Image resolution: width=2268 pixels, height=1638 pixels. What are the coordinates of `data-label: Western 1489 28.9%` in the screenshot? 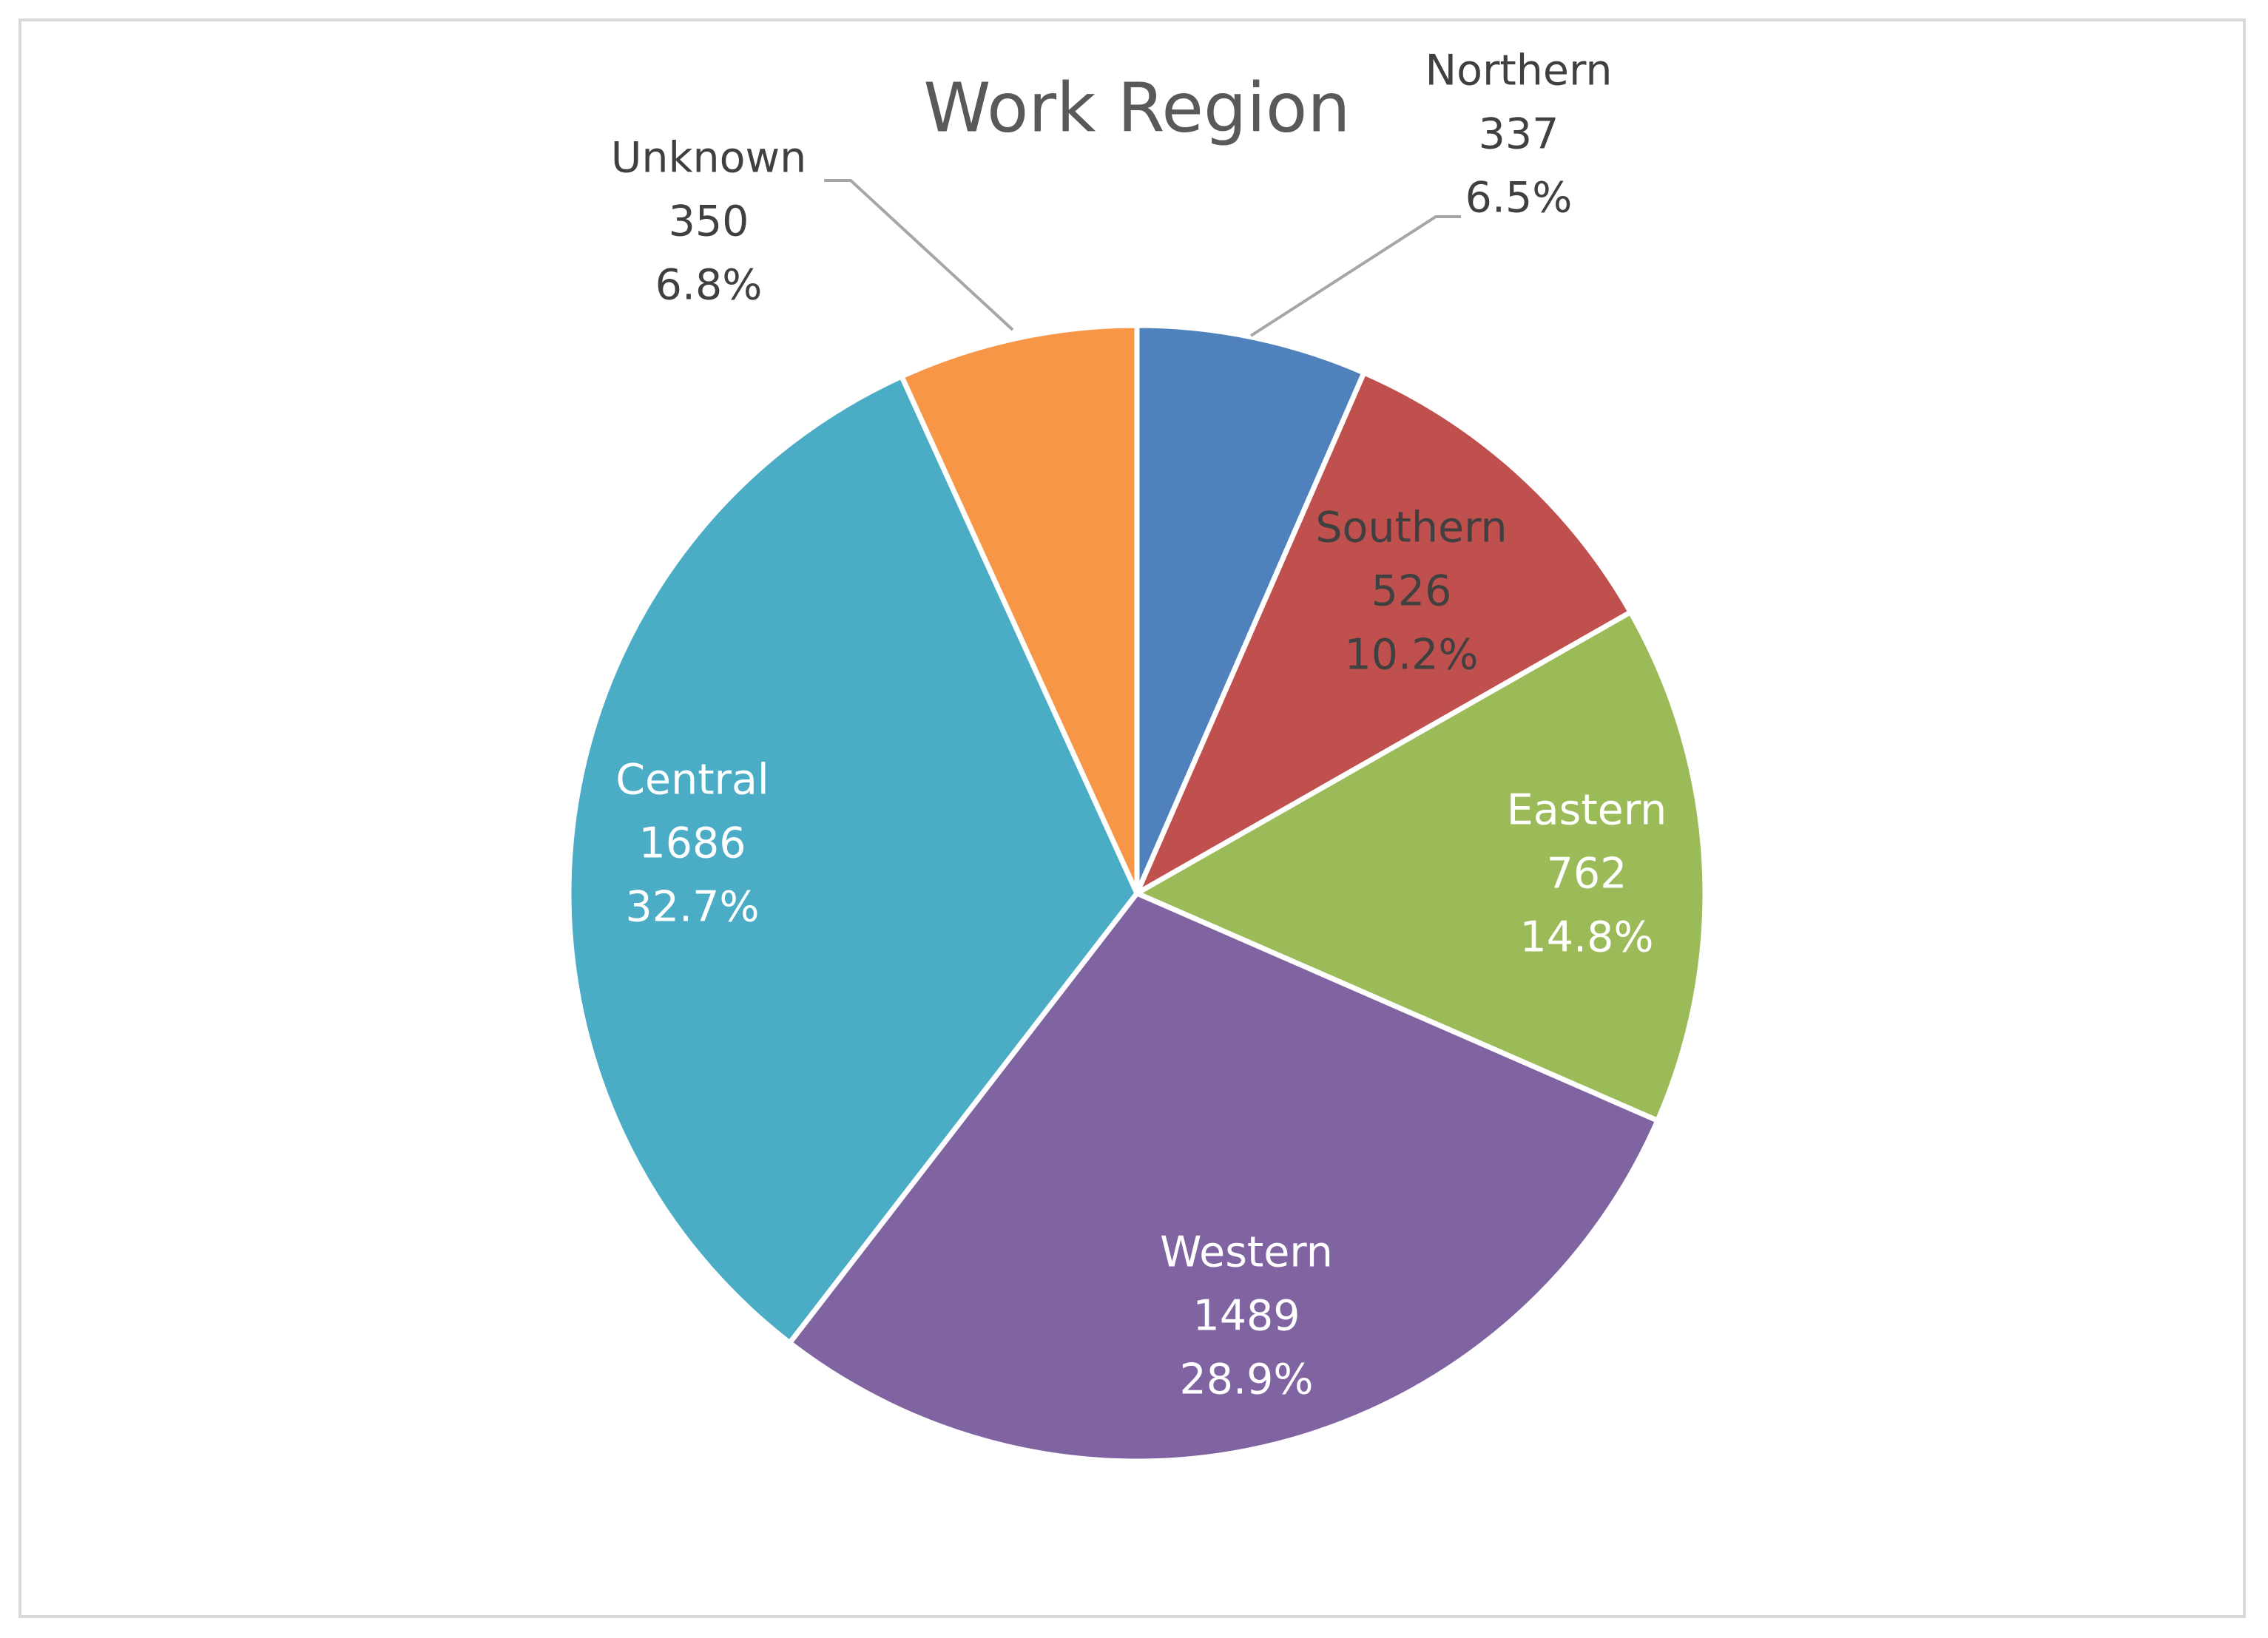 It's located at (1246, 1316).